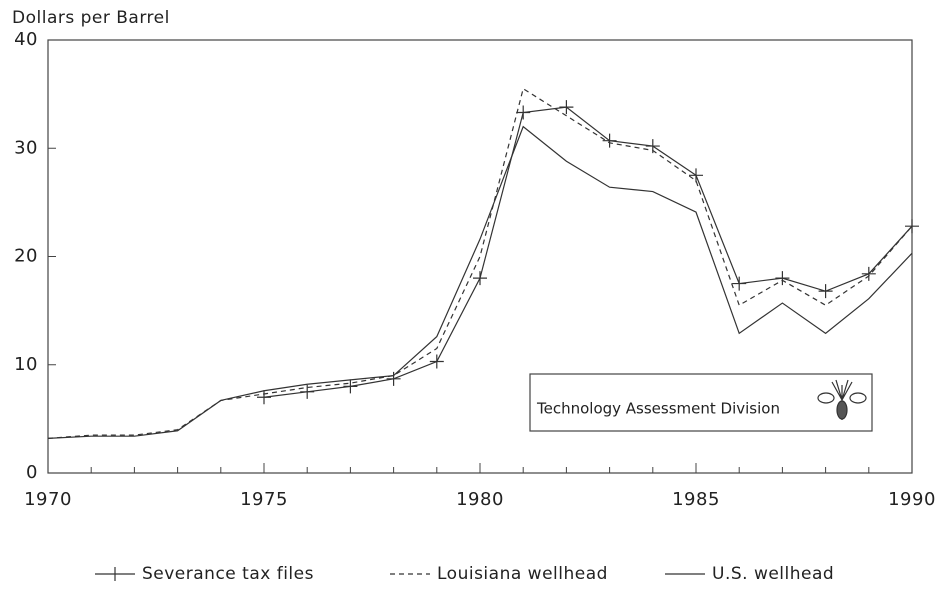 The width and height of the screenshot is (945, 589). Describe the element at coordinates (480, 499) in the screenshot. I see `x-tick-label: 1980` at that location.